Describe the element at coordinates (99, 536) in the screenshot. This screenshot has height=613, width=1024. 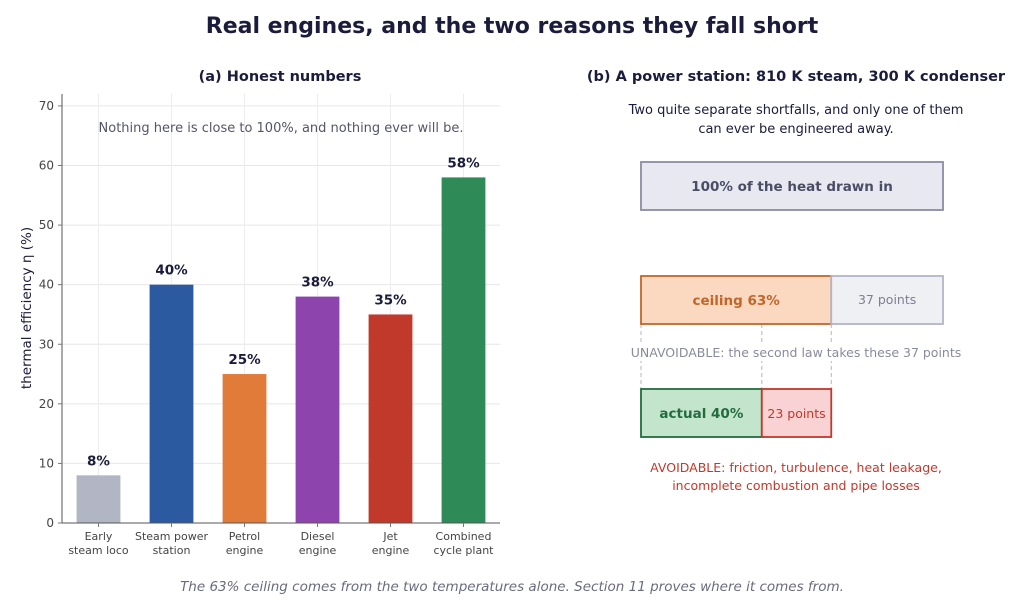
I see `x-tick-label: Early` at that location.